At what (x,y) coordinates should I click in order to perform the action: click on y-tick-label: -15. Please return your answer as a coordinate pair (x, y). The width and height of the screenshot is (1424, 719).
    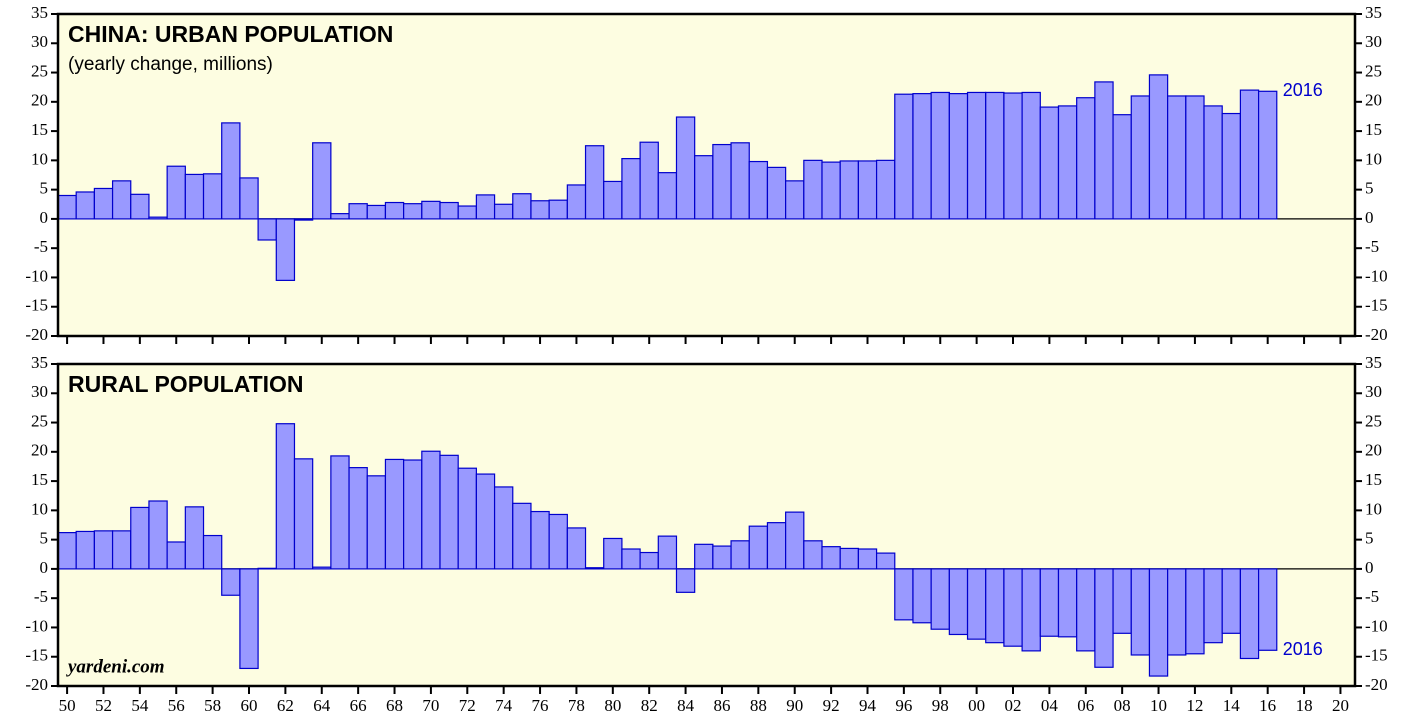
    Looking at the image, I should click on (36, 655).